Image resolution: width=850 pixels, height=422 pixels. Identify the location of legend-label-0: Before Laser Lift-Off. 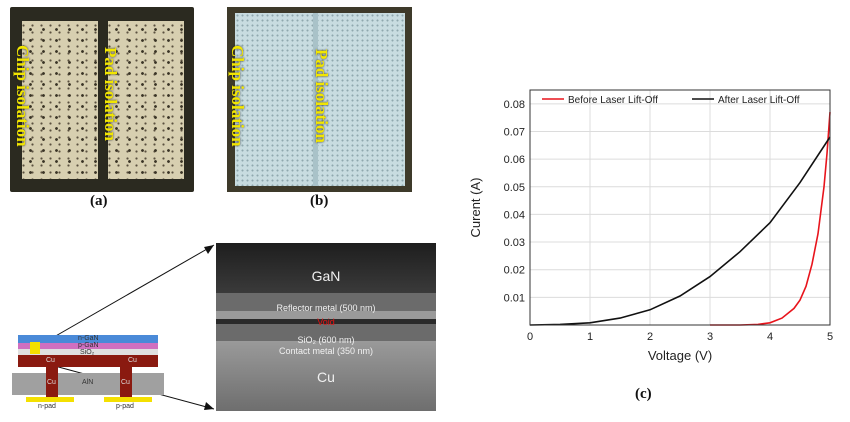
(613, 100).